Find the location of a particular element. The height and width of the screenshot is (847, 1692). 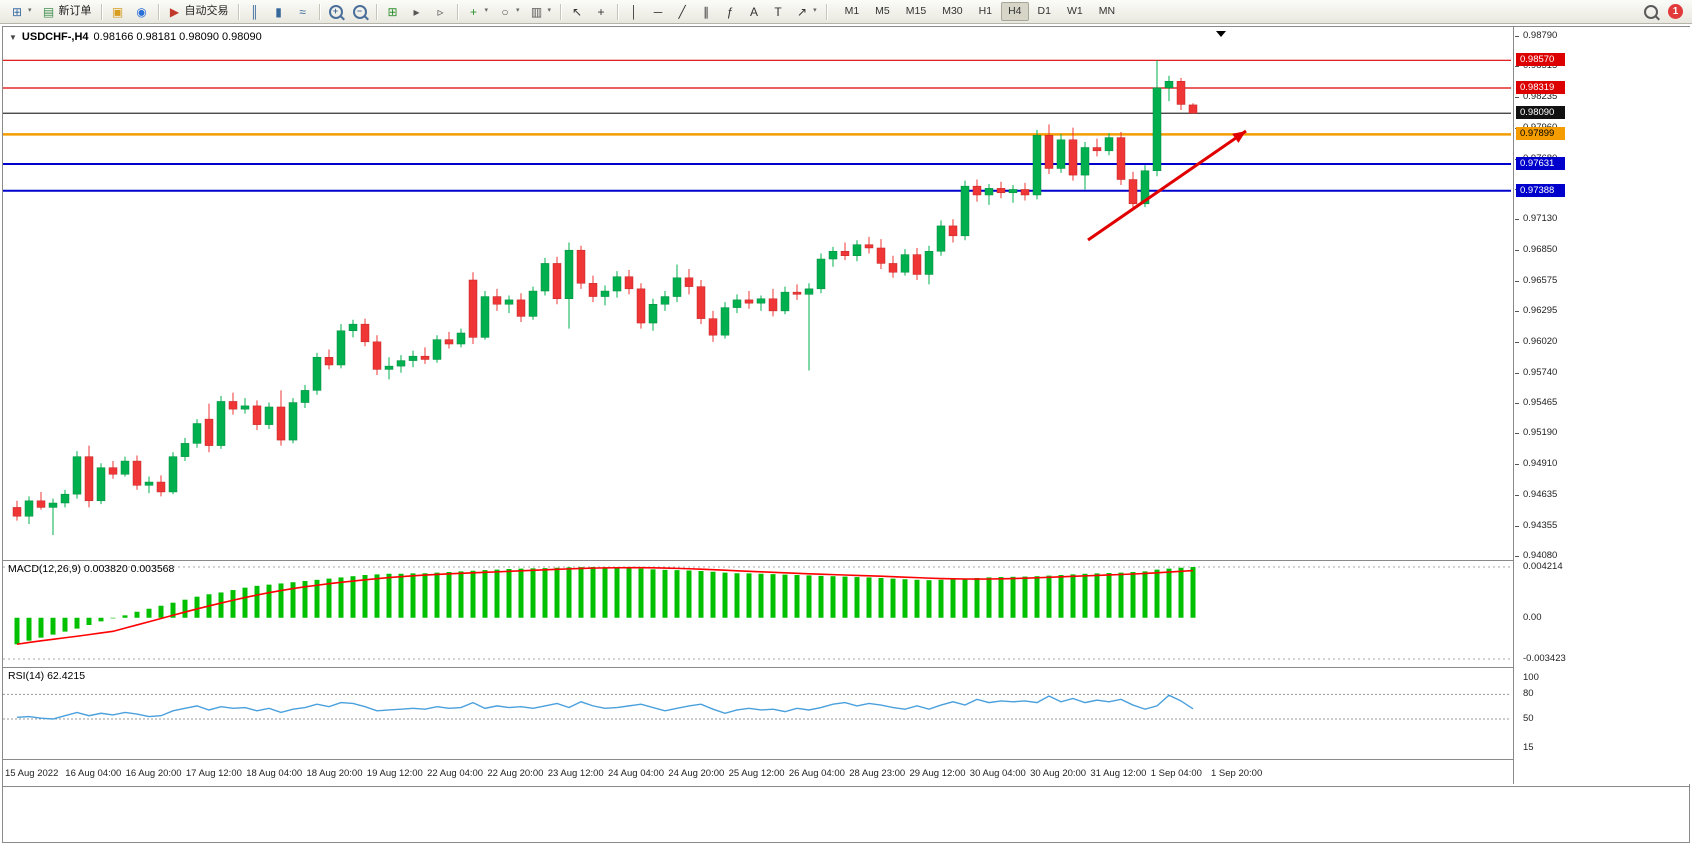

cursor-button: ↖ is located at coordinates (577, 12).